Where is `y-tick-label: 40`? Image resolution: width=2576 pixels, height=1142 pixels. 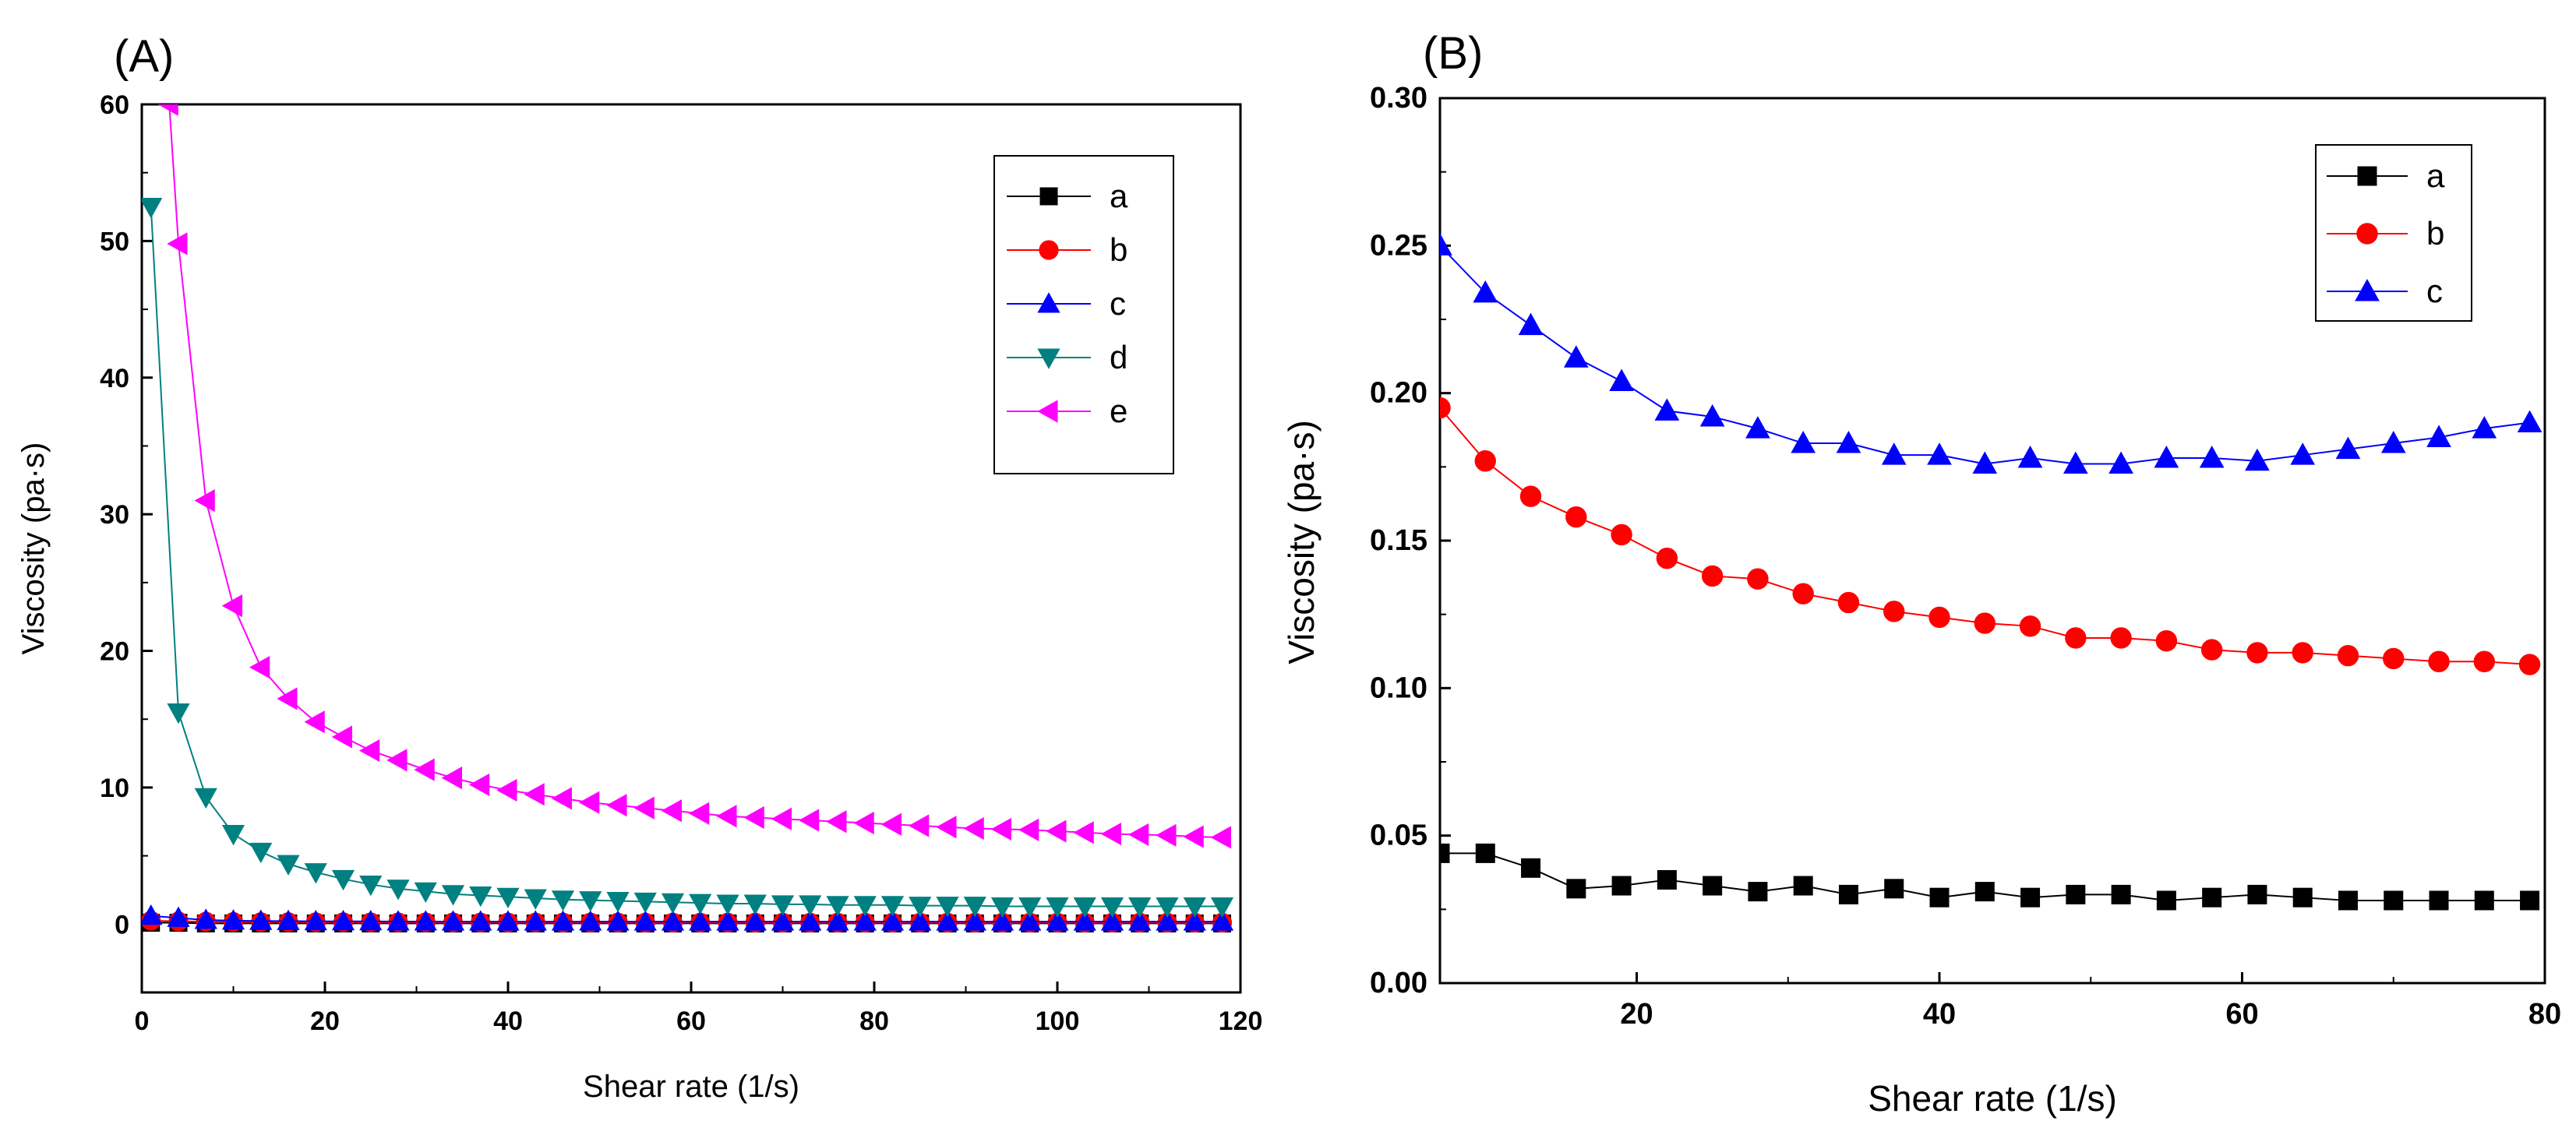 y-tick-label: 40 is located at coordinates (114, 378).